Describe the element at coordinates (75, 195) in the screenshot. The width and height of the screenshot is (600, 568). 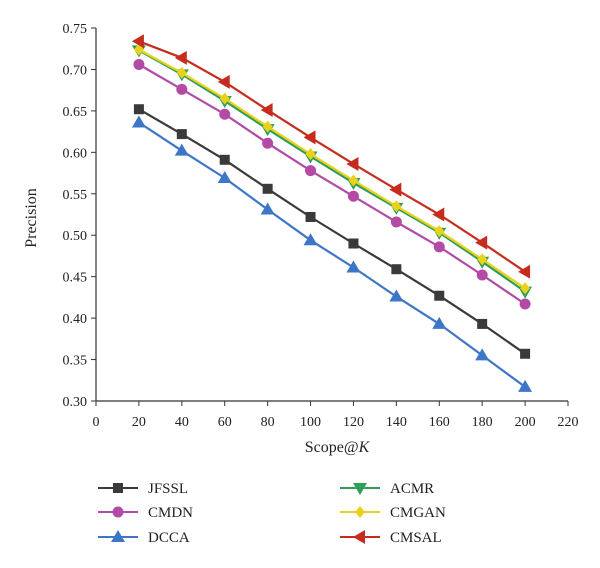
I see `y-tick-label: 0.55` at that location.